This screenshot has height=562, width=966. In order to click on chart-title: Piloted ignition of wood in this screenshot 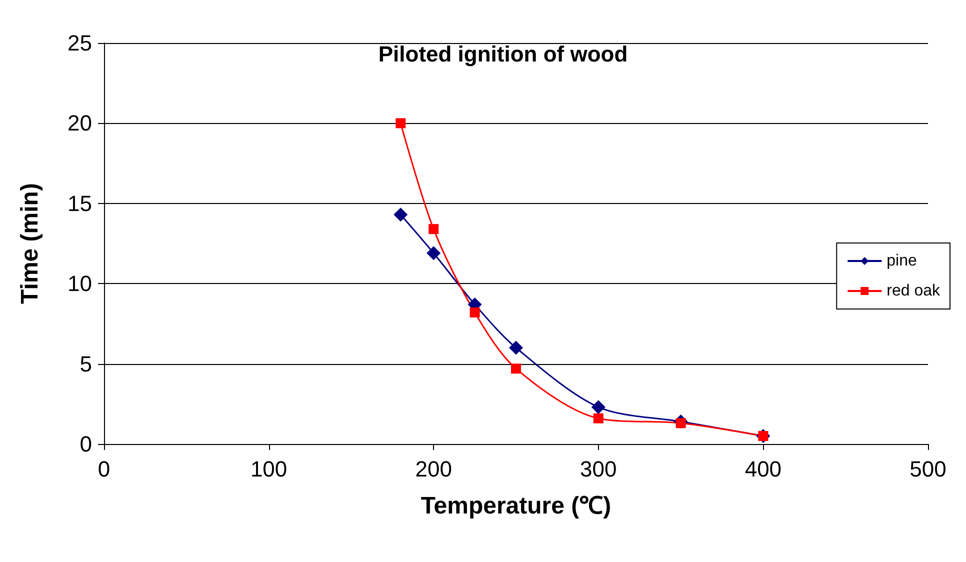, I will do `click(503, 54)`.